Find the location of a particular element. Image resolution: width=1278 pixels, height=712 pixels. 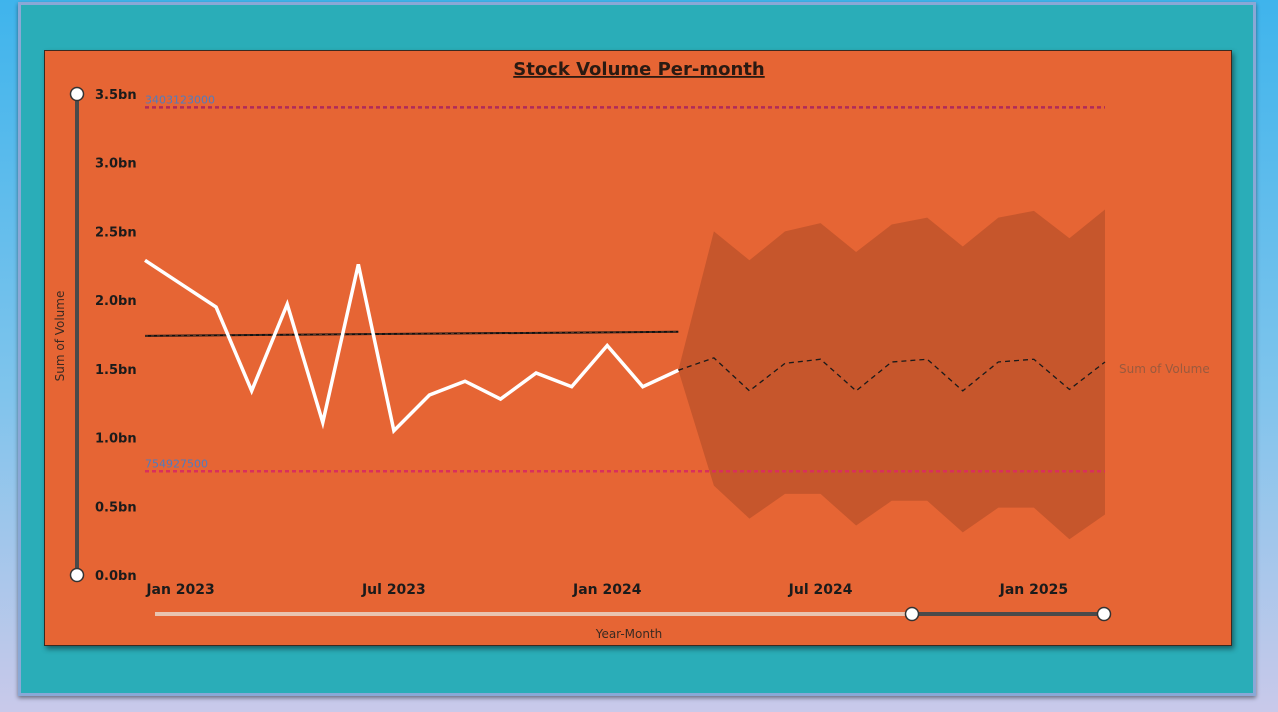

reference-line-label-1: 3403123000 is located at coordinates (180, 99).